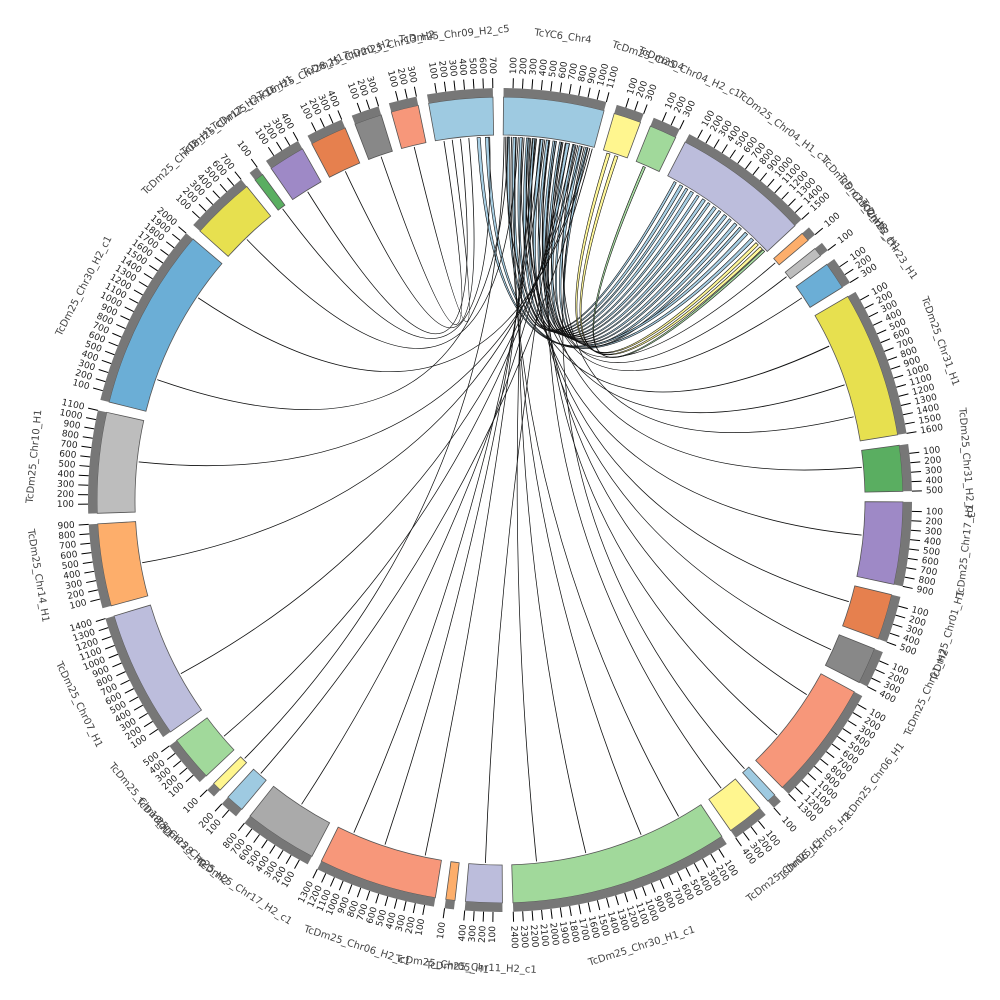 The width and height of the screenshot is (1000, 1000). I want to click on tick-label: 1500, so click(930, 420).